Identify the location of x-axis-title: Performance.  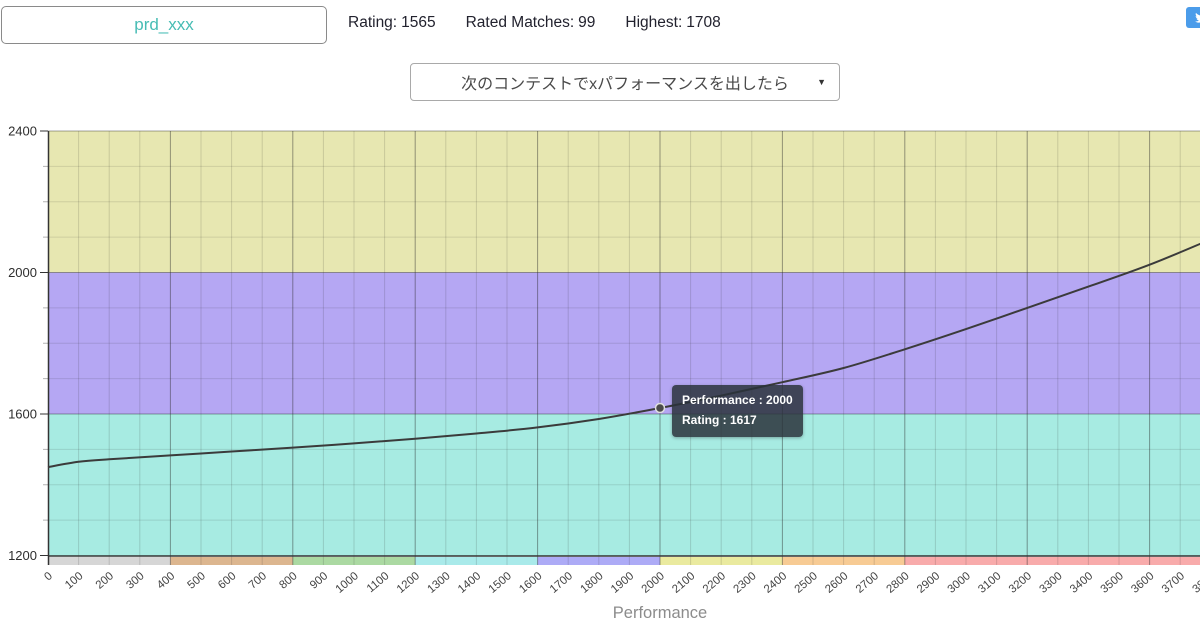
(660, 613).